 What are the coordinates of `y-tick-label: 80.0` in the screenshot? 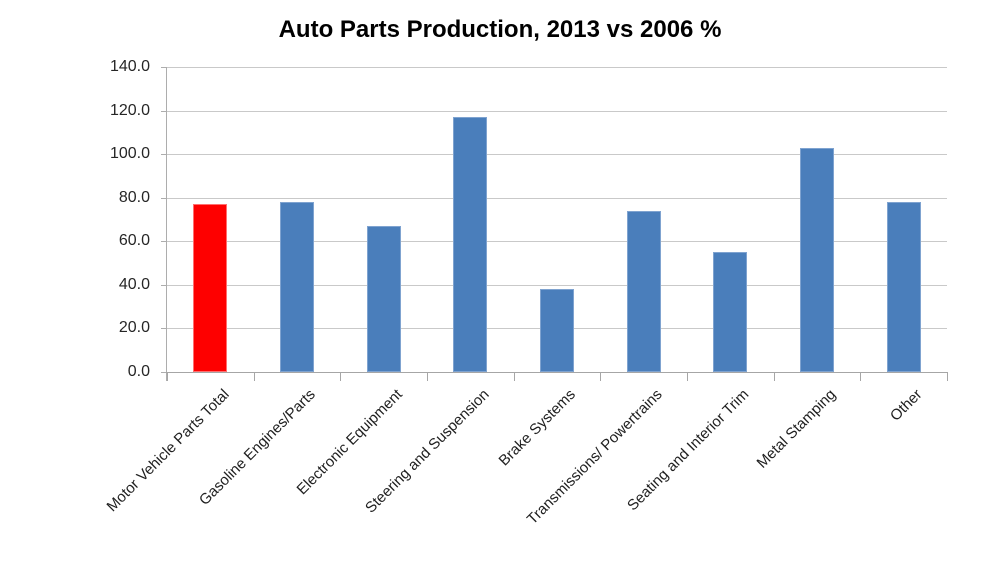 It's located at (134, 197).